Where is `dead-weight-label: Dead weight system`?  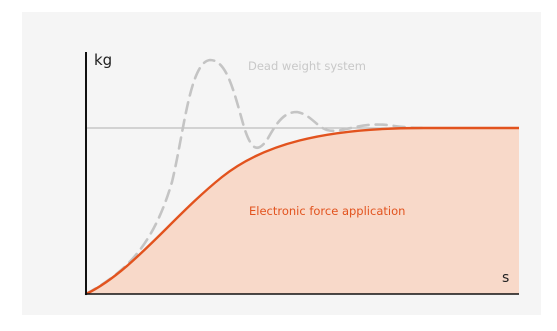 dead-weight-label: Dead weight system is located at coordinates (307, 66).